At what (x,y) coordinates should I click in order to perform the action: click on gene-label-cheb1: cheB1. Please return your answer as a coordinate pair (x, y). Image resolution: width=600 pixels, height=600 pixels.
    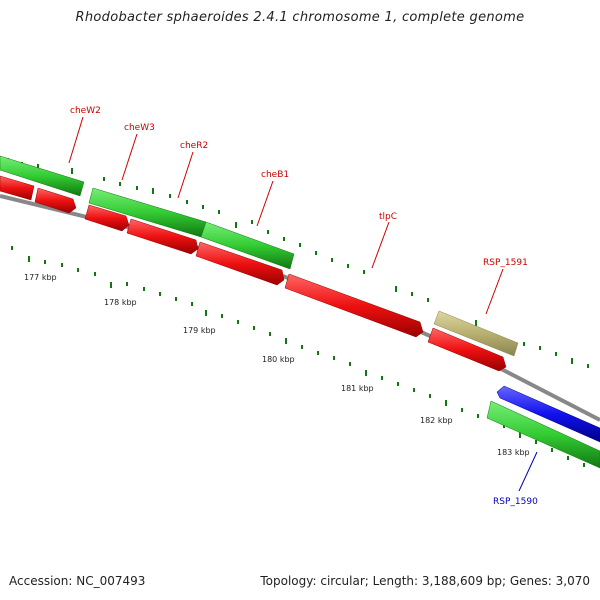
    Looking at the image, I should click on (275, 175).